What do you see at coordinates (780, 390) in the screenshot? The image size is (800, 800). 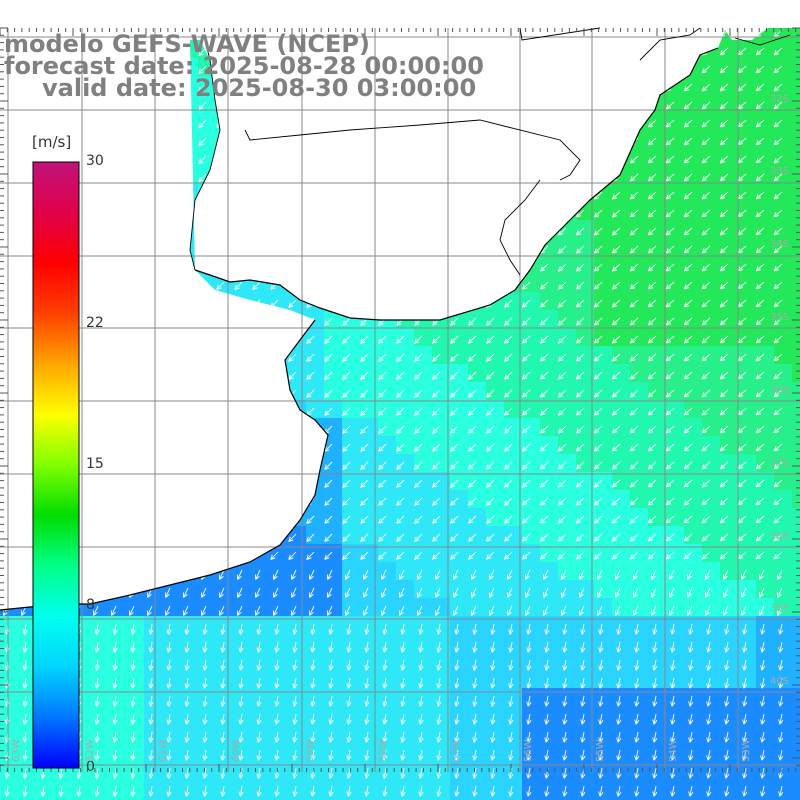 I see `latitude-label: 36S` at bounding box center [780, 390].